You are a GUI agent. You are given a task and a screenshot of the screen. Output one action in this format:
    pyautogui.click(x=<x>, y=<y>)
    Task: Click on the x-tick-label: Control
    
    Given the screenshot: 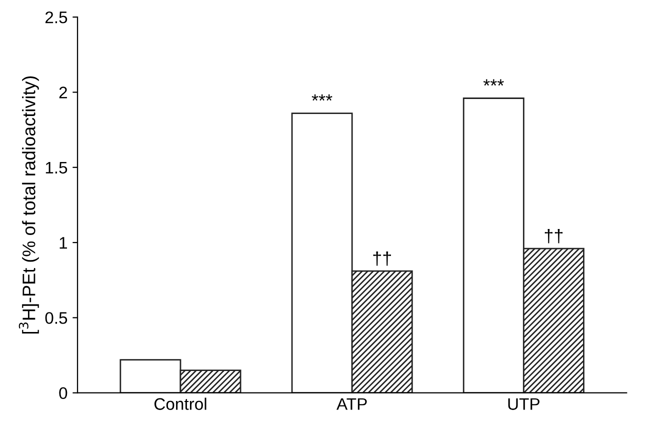 What is the action you would take?
    pyautogui.click(x=180, y=404)
    